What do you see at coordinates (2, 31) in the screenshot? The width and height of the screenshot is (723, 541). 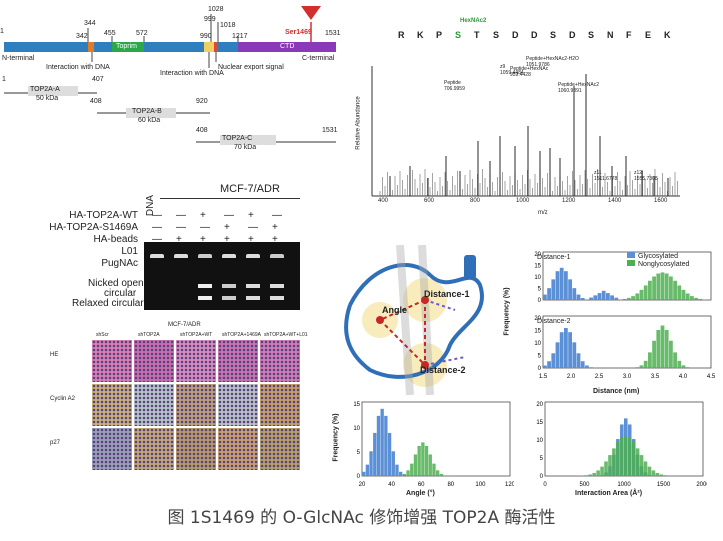 I see `tick-1: 1` at bounding box center [2, 31].